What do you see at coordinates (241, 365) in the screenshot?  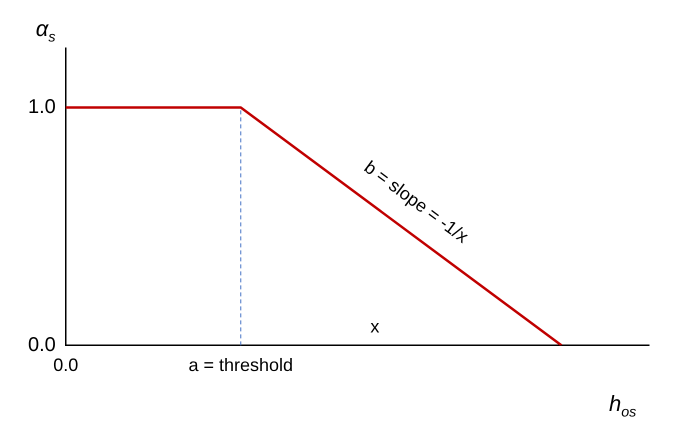 I see `x-tick-label: a = threshold` at bounding box center [241, 365].